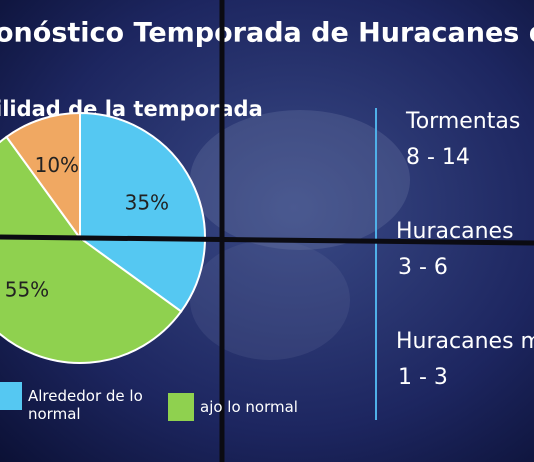 The image size is (534, 462). I want to click on stat-value: 3 - 6, so click(423, 267).